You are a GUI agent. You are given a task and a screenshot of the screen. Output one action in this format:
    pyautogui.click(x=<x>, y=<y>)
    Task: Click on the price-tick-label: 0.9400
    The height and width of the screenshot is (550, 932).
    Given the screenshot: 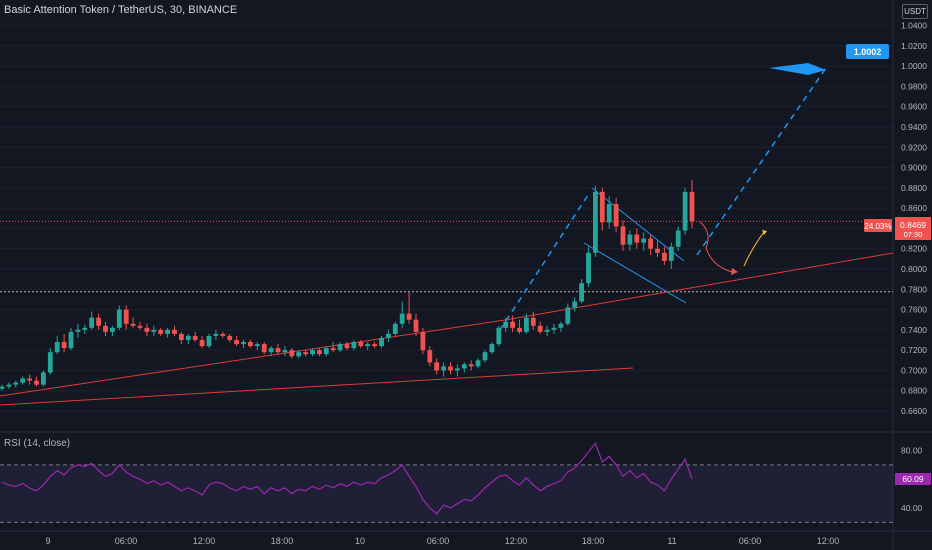 What is the action you would take?
    pyautogui.click(x=914, y=127)
    